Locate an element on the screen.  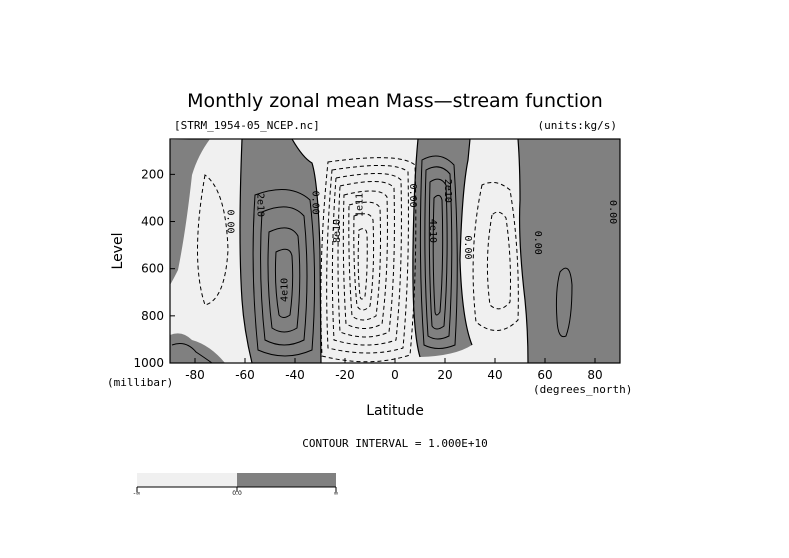
units-subtitle: (units:kg/s) is located at coordinates (577, 125).